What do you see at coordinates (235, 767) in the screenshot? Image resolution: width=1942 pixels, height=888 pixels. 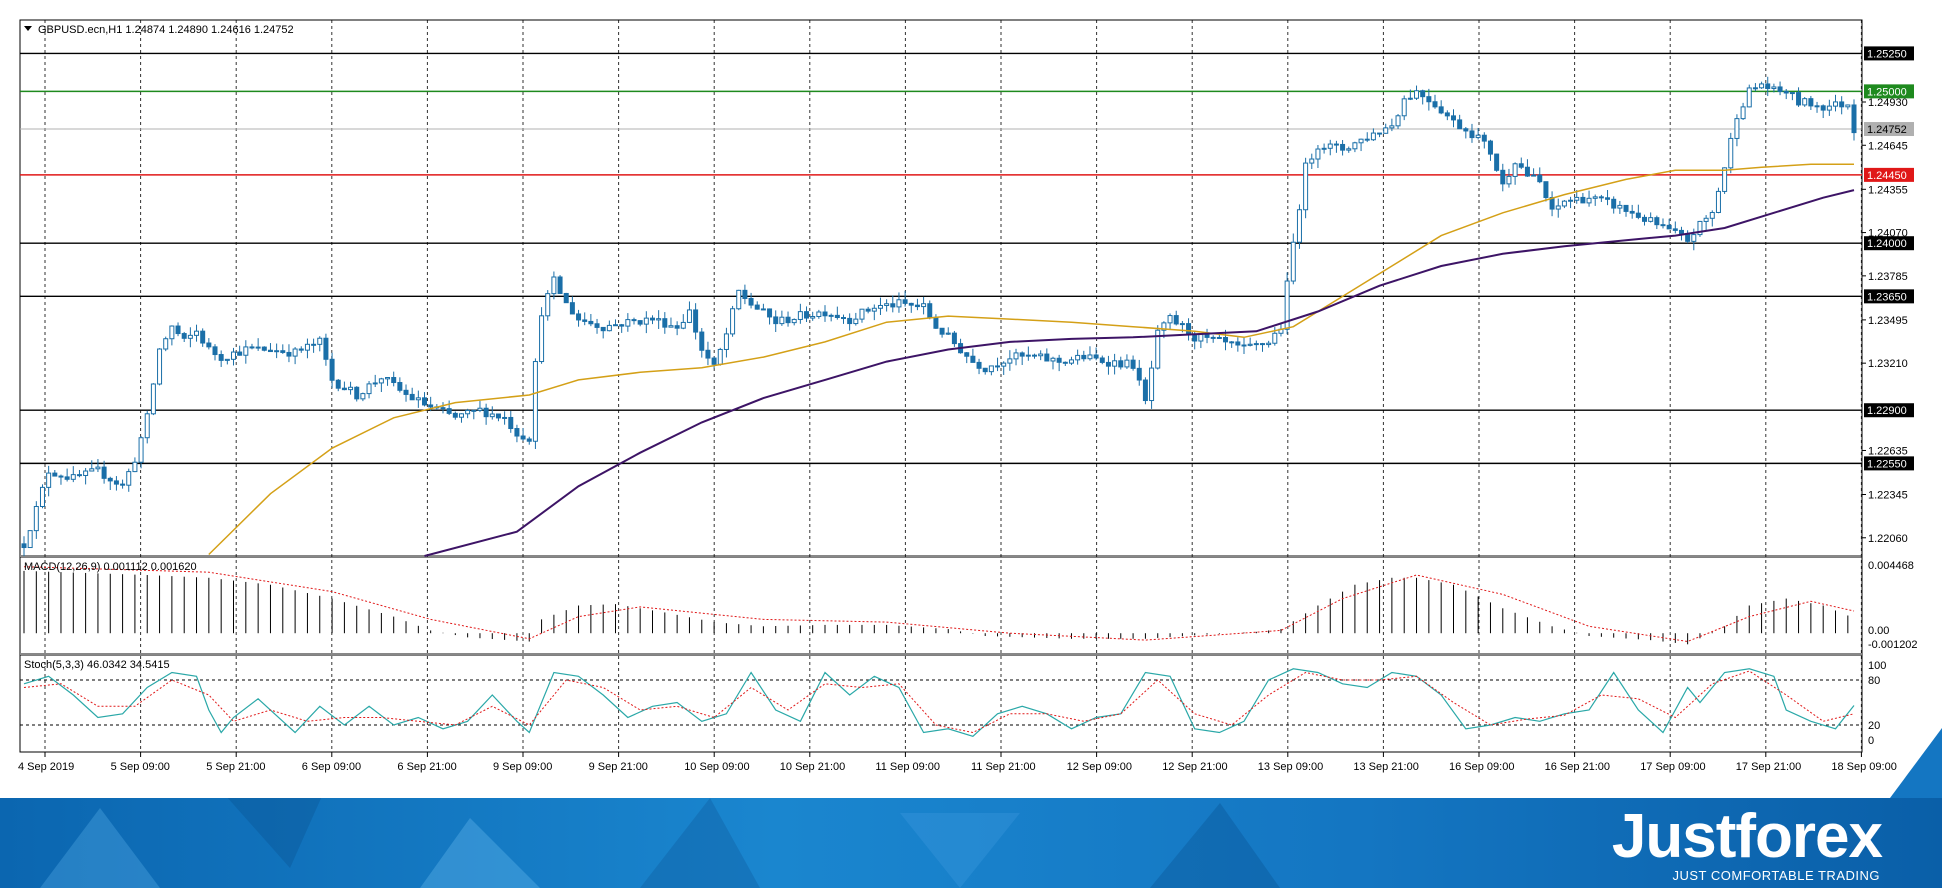 I see `x-tick-label: 5 Sep 21:00` at bounding box center [235, 767].